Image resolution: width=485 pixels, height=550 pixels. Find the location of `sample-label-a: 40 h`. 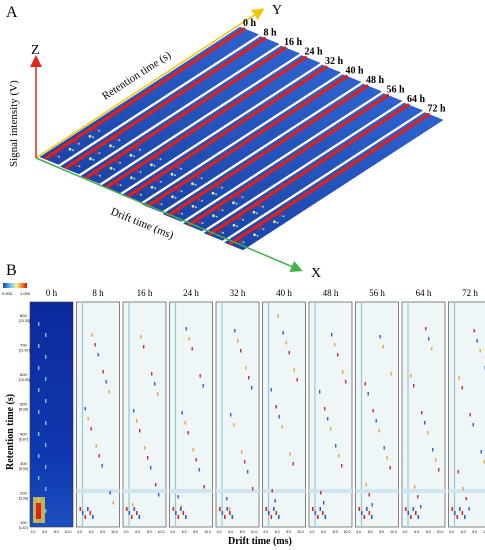

sample-label-a: 40 h is located at coordinates (355, 71).